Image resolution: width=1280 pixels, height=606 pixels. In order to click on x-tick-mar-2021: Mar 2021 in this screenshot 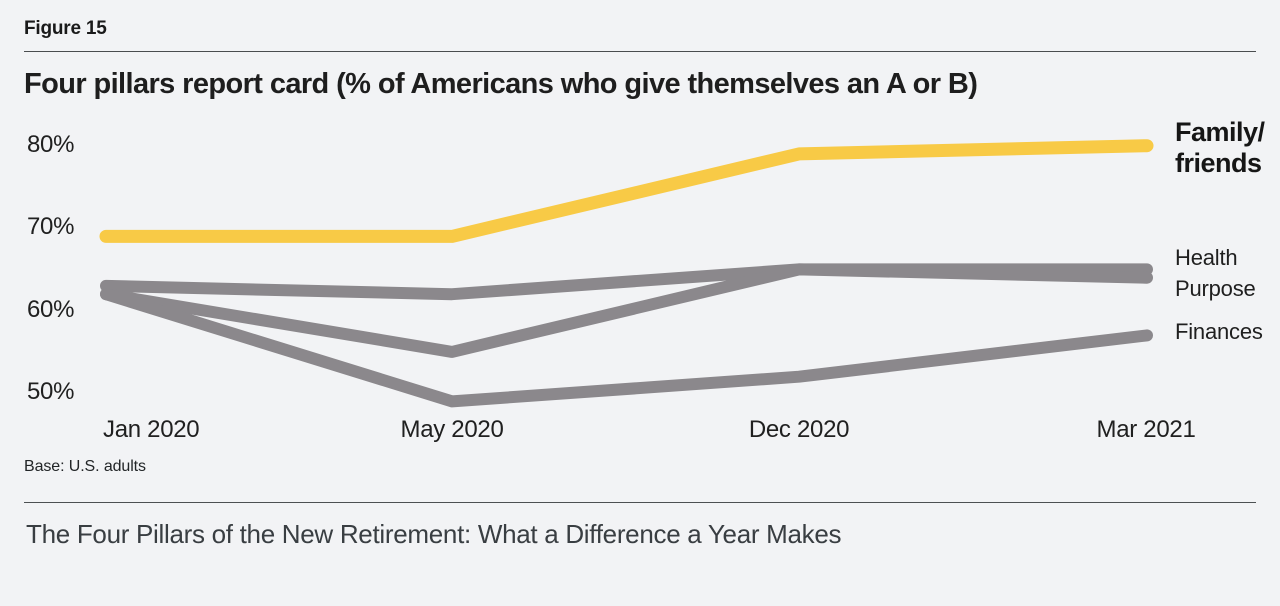, I will do `click(1146, 429)`.